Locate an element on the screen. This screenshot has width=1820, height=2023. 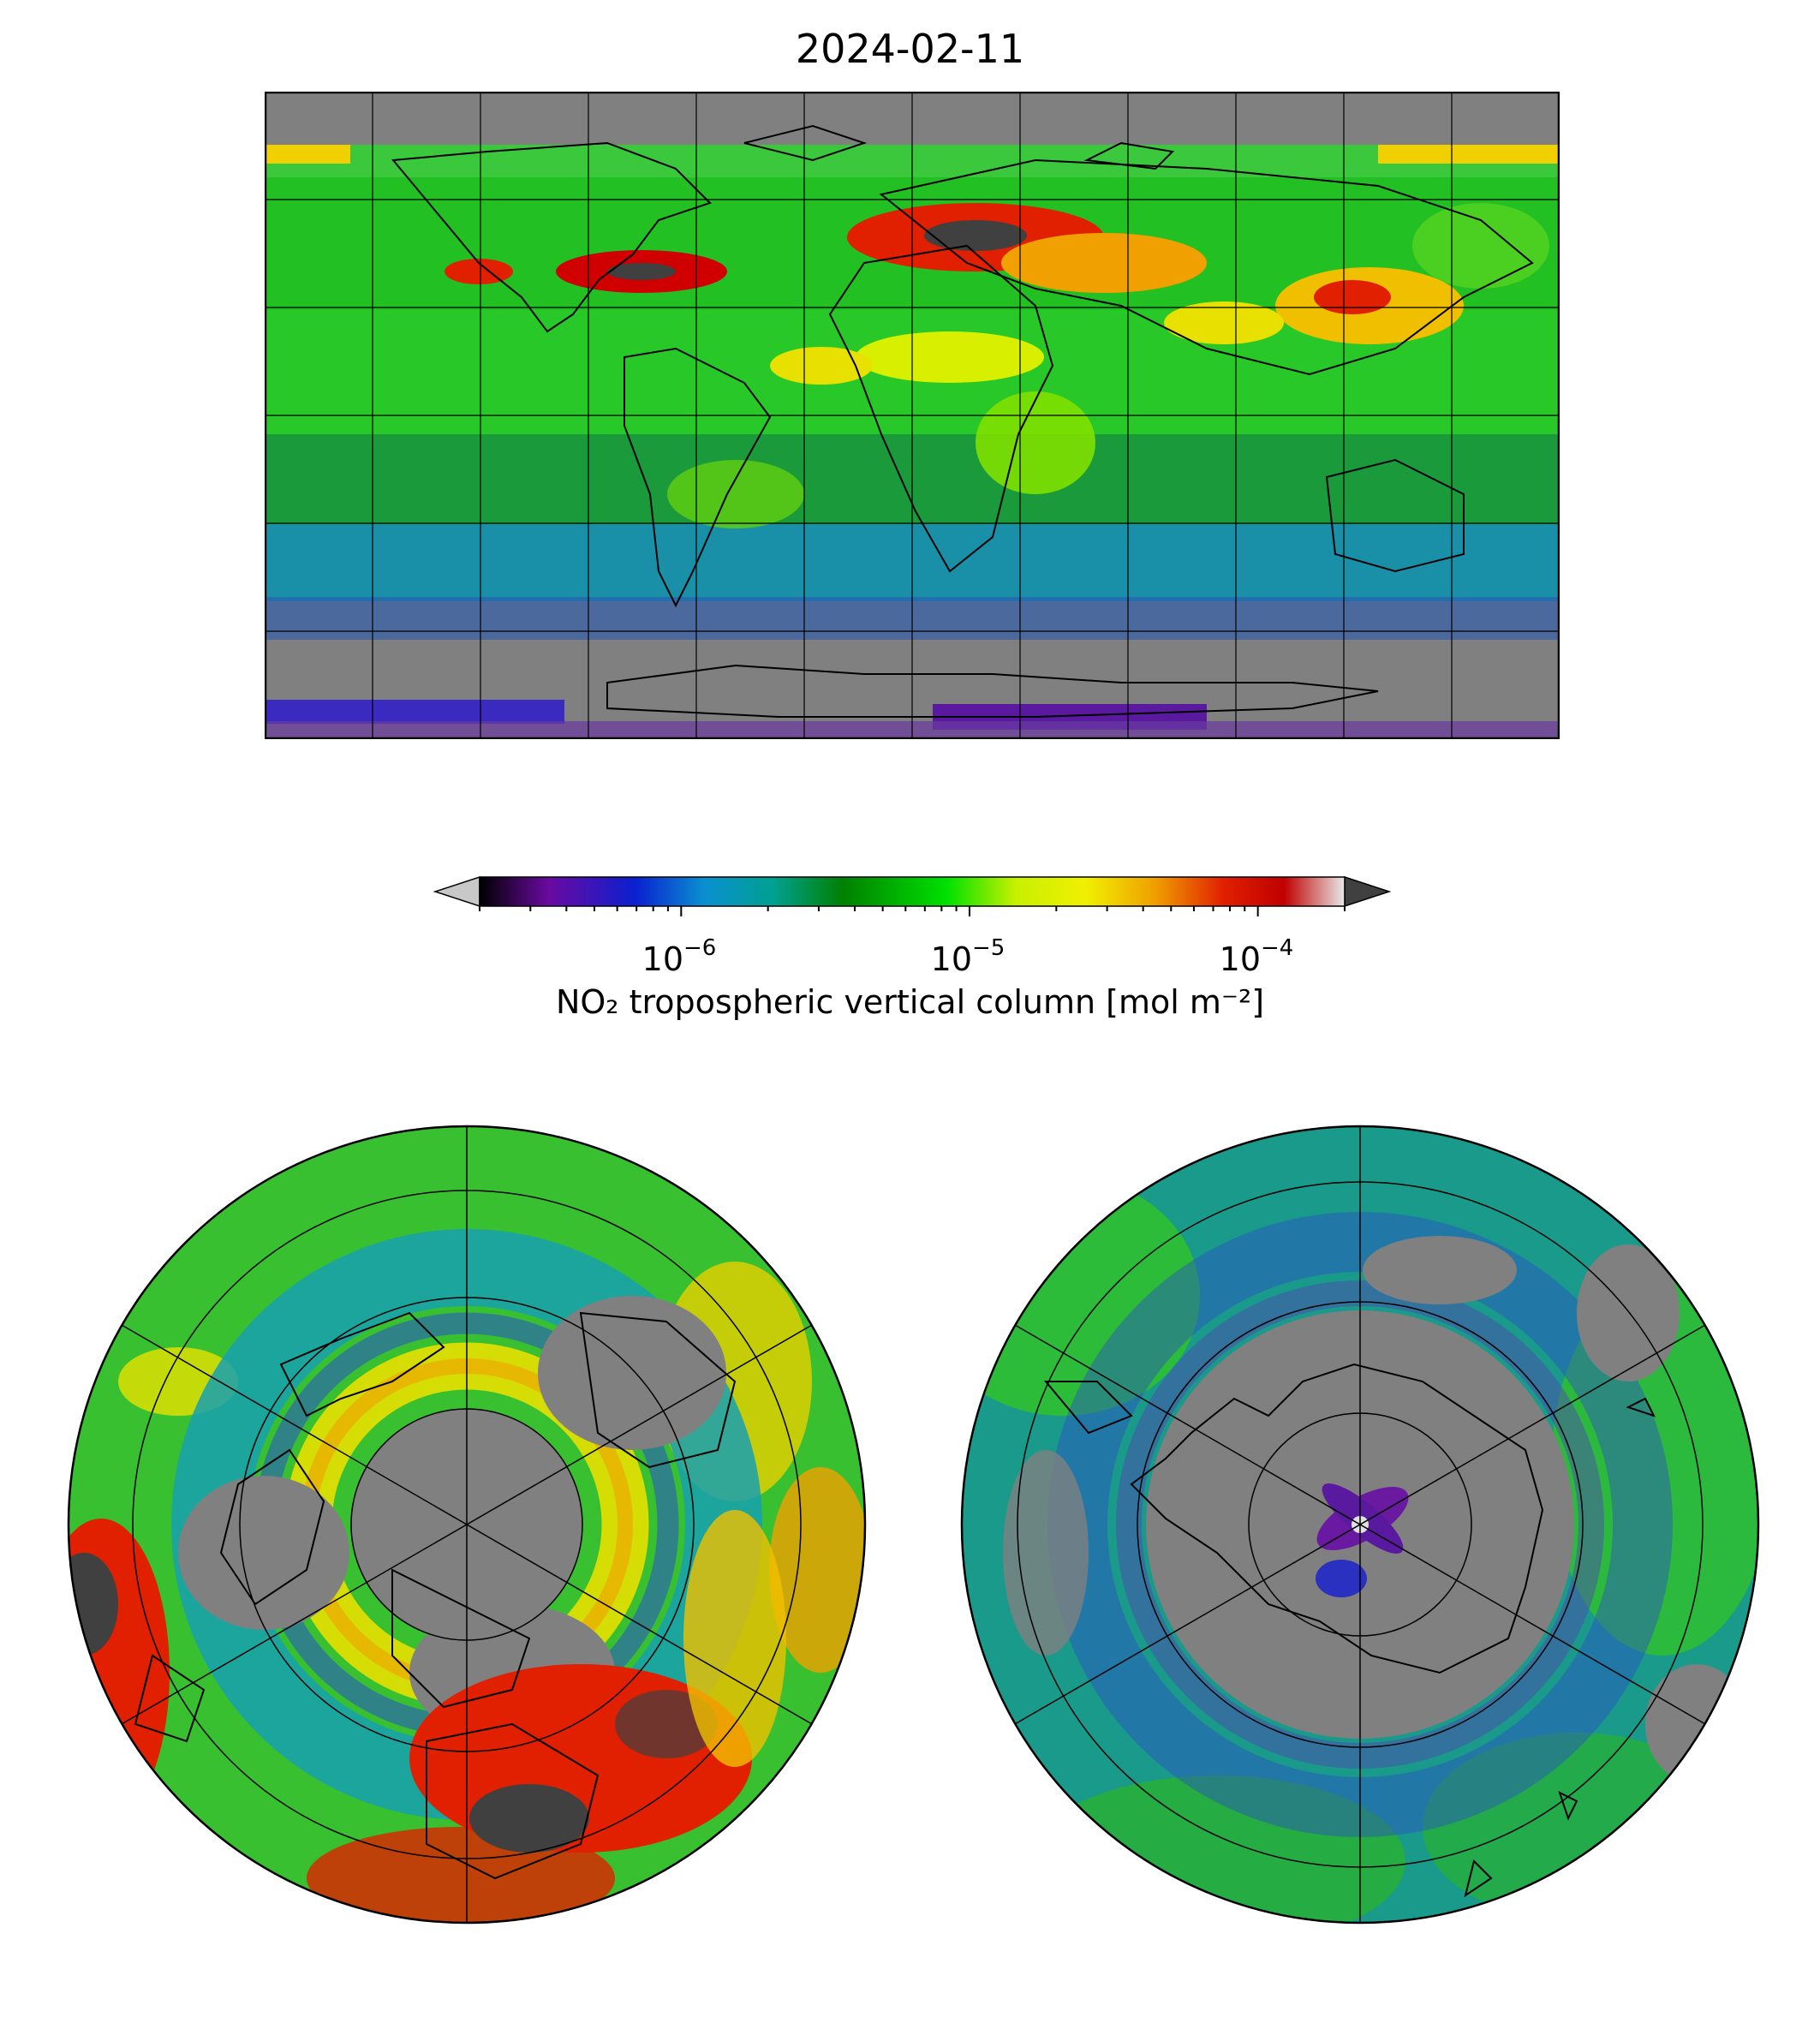
south-coastlines is located at coordinates (1349, 1630).